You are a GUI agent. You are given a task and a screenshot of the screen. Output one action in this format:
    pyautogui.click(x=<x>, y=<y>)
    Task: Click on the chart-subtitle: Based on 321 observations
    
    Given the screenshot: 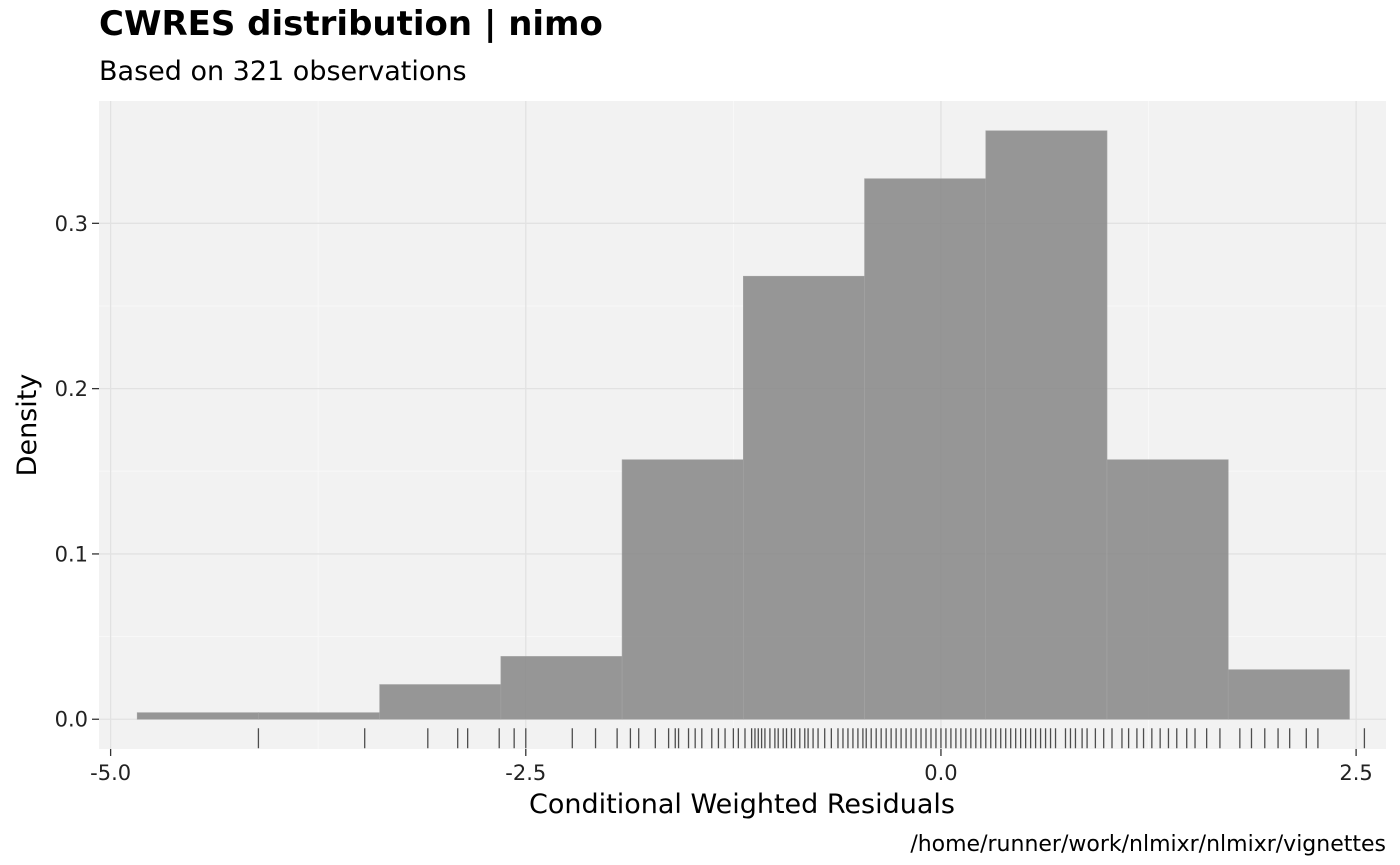 What is the action you would take?
    pyautogui.click(x=283, y=71)
    